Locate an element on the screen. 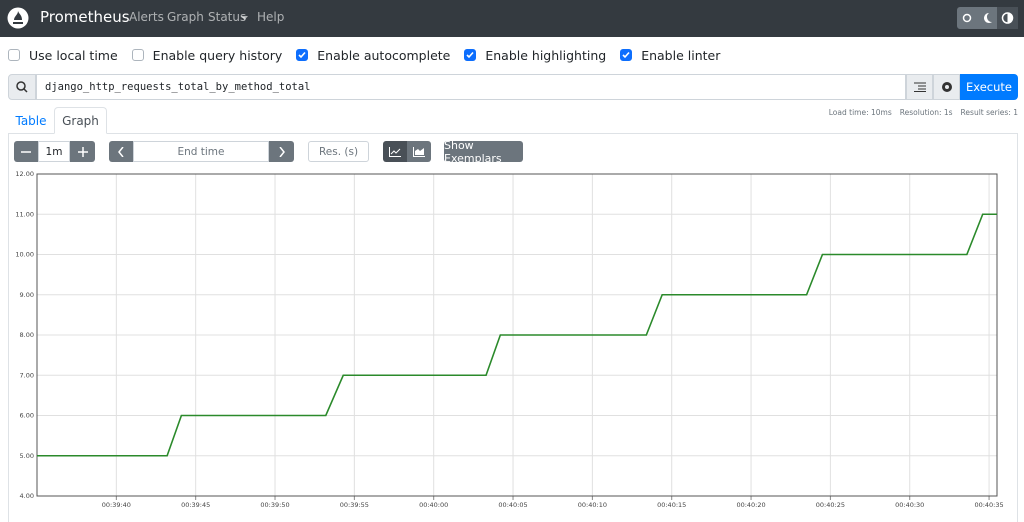 The width and height of the screenshot is (1024, 522). option: Use local time is located at coordinates (63, 55).